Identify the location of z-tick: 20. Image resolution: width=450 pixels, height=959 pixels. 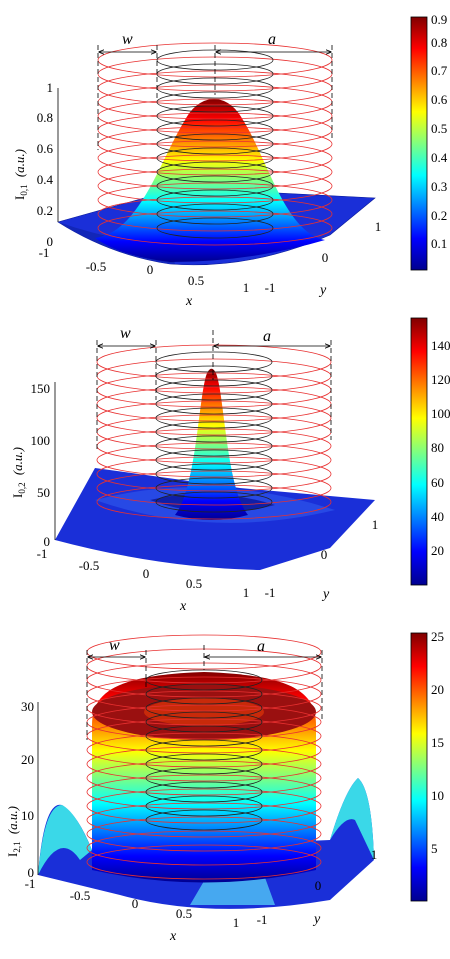
(27, 759).